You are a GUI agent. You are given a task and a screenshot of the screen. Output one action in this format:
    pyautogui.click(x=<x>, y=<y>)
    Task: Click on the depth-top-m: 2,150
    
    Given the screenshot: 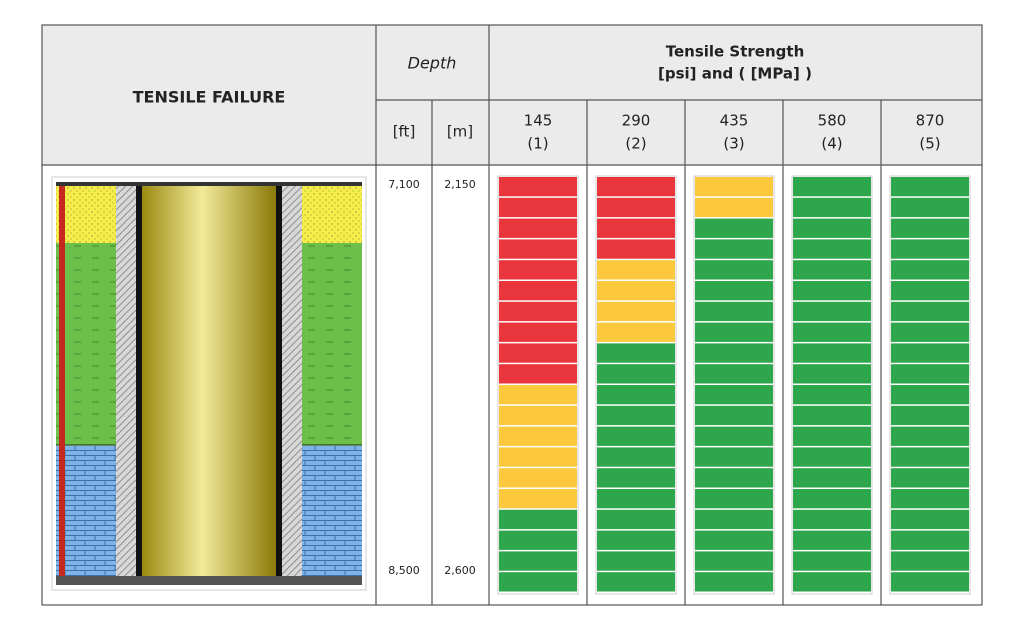 What is the action you would take?
    pyautogui.click(x=460, y=184)
    